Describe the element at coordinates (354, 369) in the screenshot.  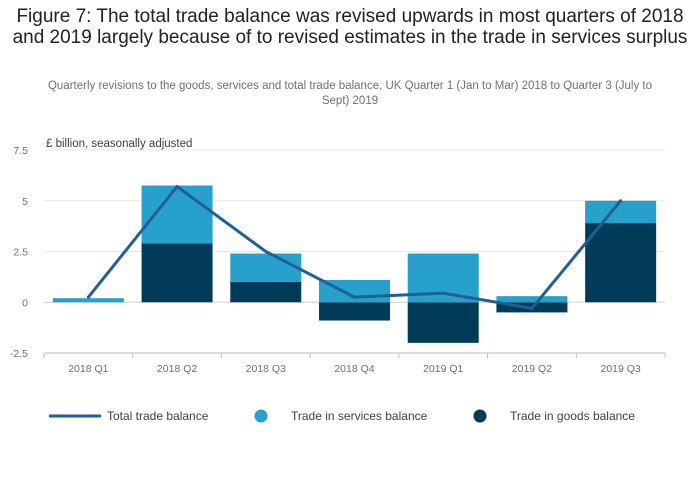
I see `x-tick-label: 2018 Q4` at that location.